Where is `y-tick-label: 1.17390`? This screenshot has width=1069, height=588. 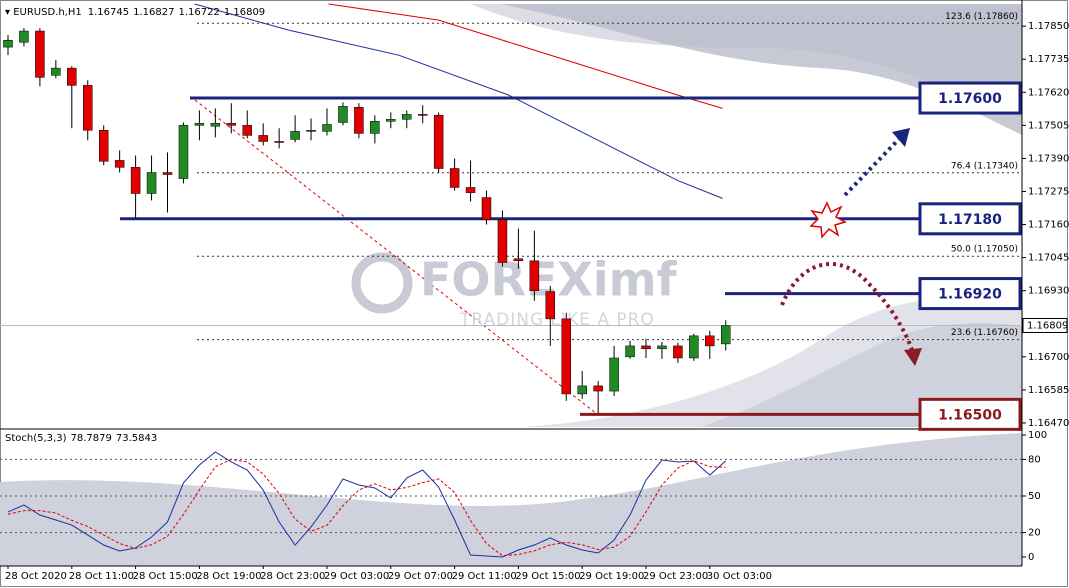 y-tick-label: 1.17390 is located at coordinates (1048, 158).